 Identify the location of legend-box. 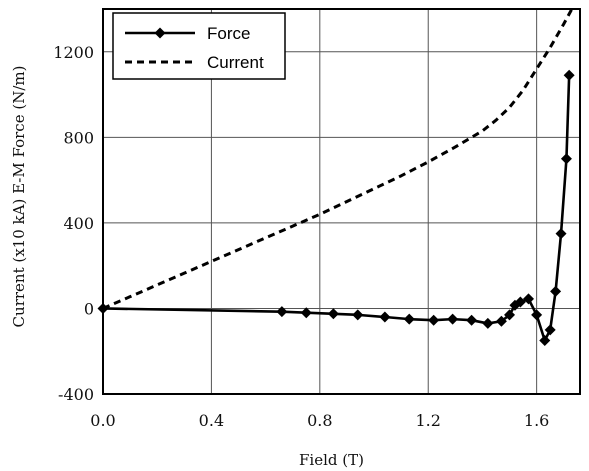
(199, 46).